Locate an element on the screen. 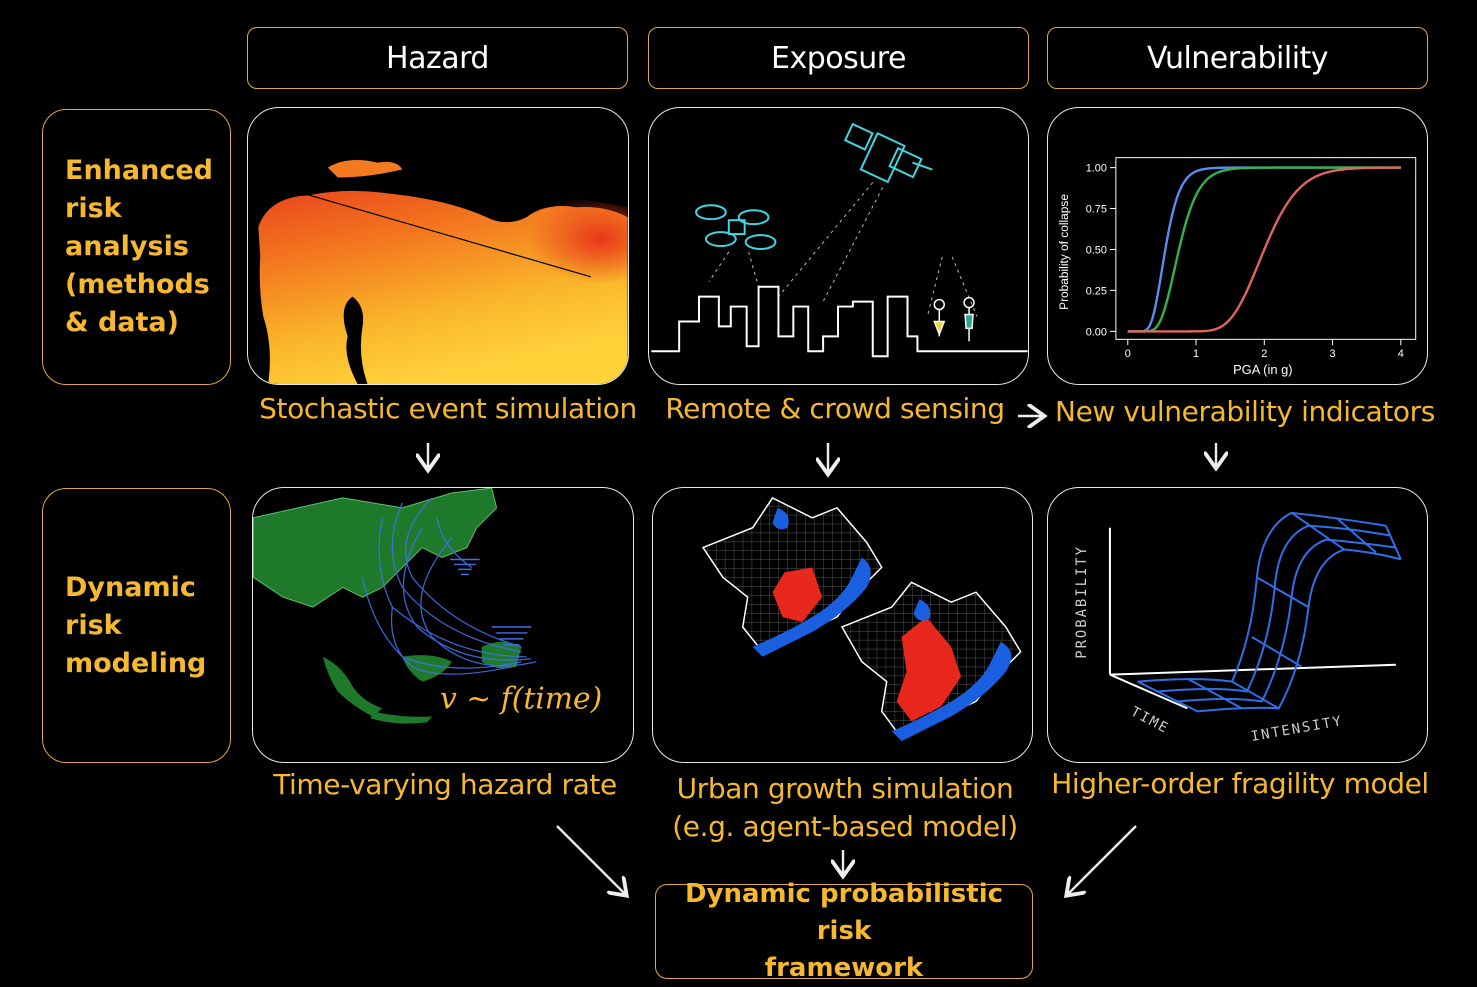 The image size is (1477, 987). y-tick-label: 0.50 is located at coordinates (1096, 250).